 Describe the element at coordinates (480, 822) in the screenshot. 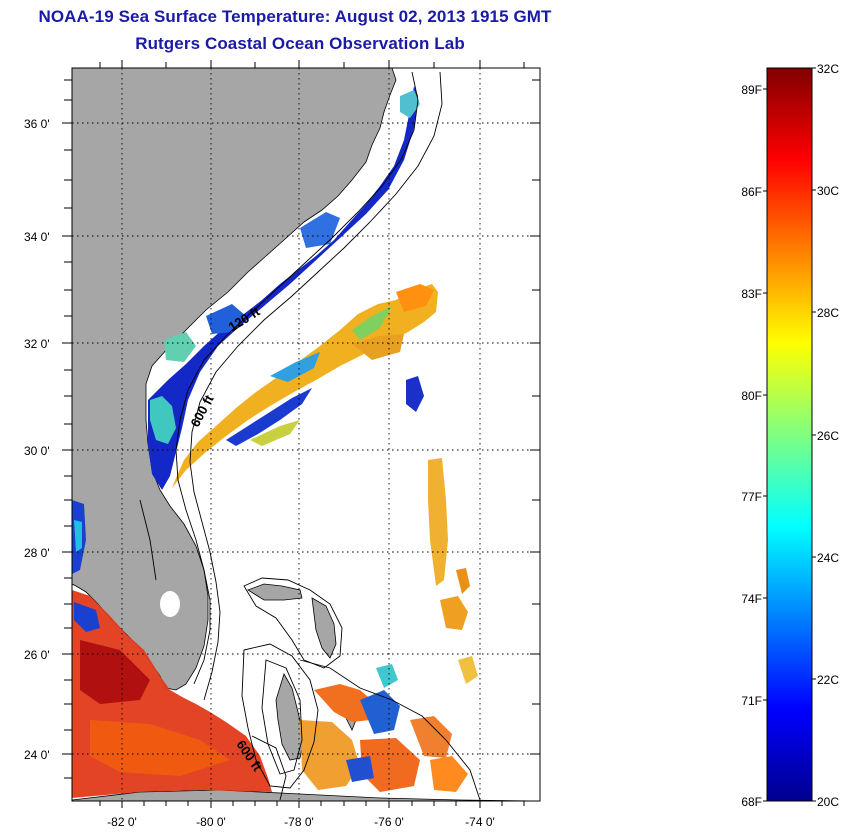

I see `lon-label-74: -74 0'` at that location.